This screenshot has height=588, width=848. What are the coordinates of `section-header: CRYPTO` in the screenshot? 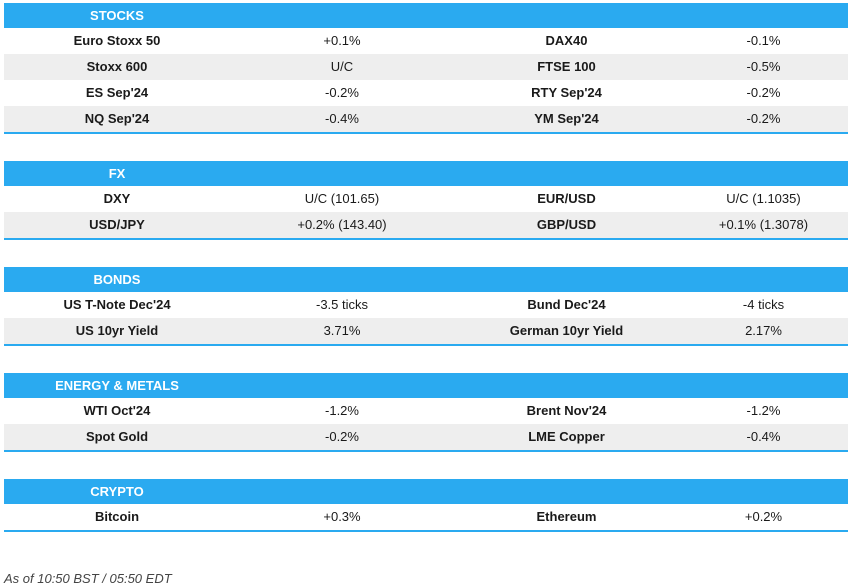 It's located at (426, 491).